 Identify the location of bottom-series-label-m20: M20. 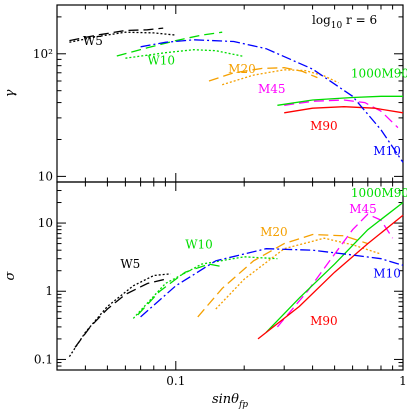
(274, 232).